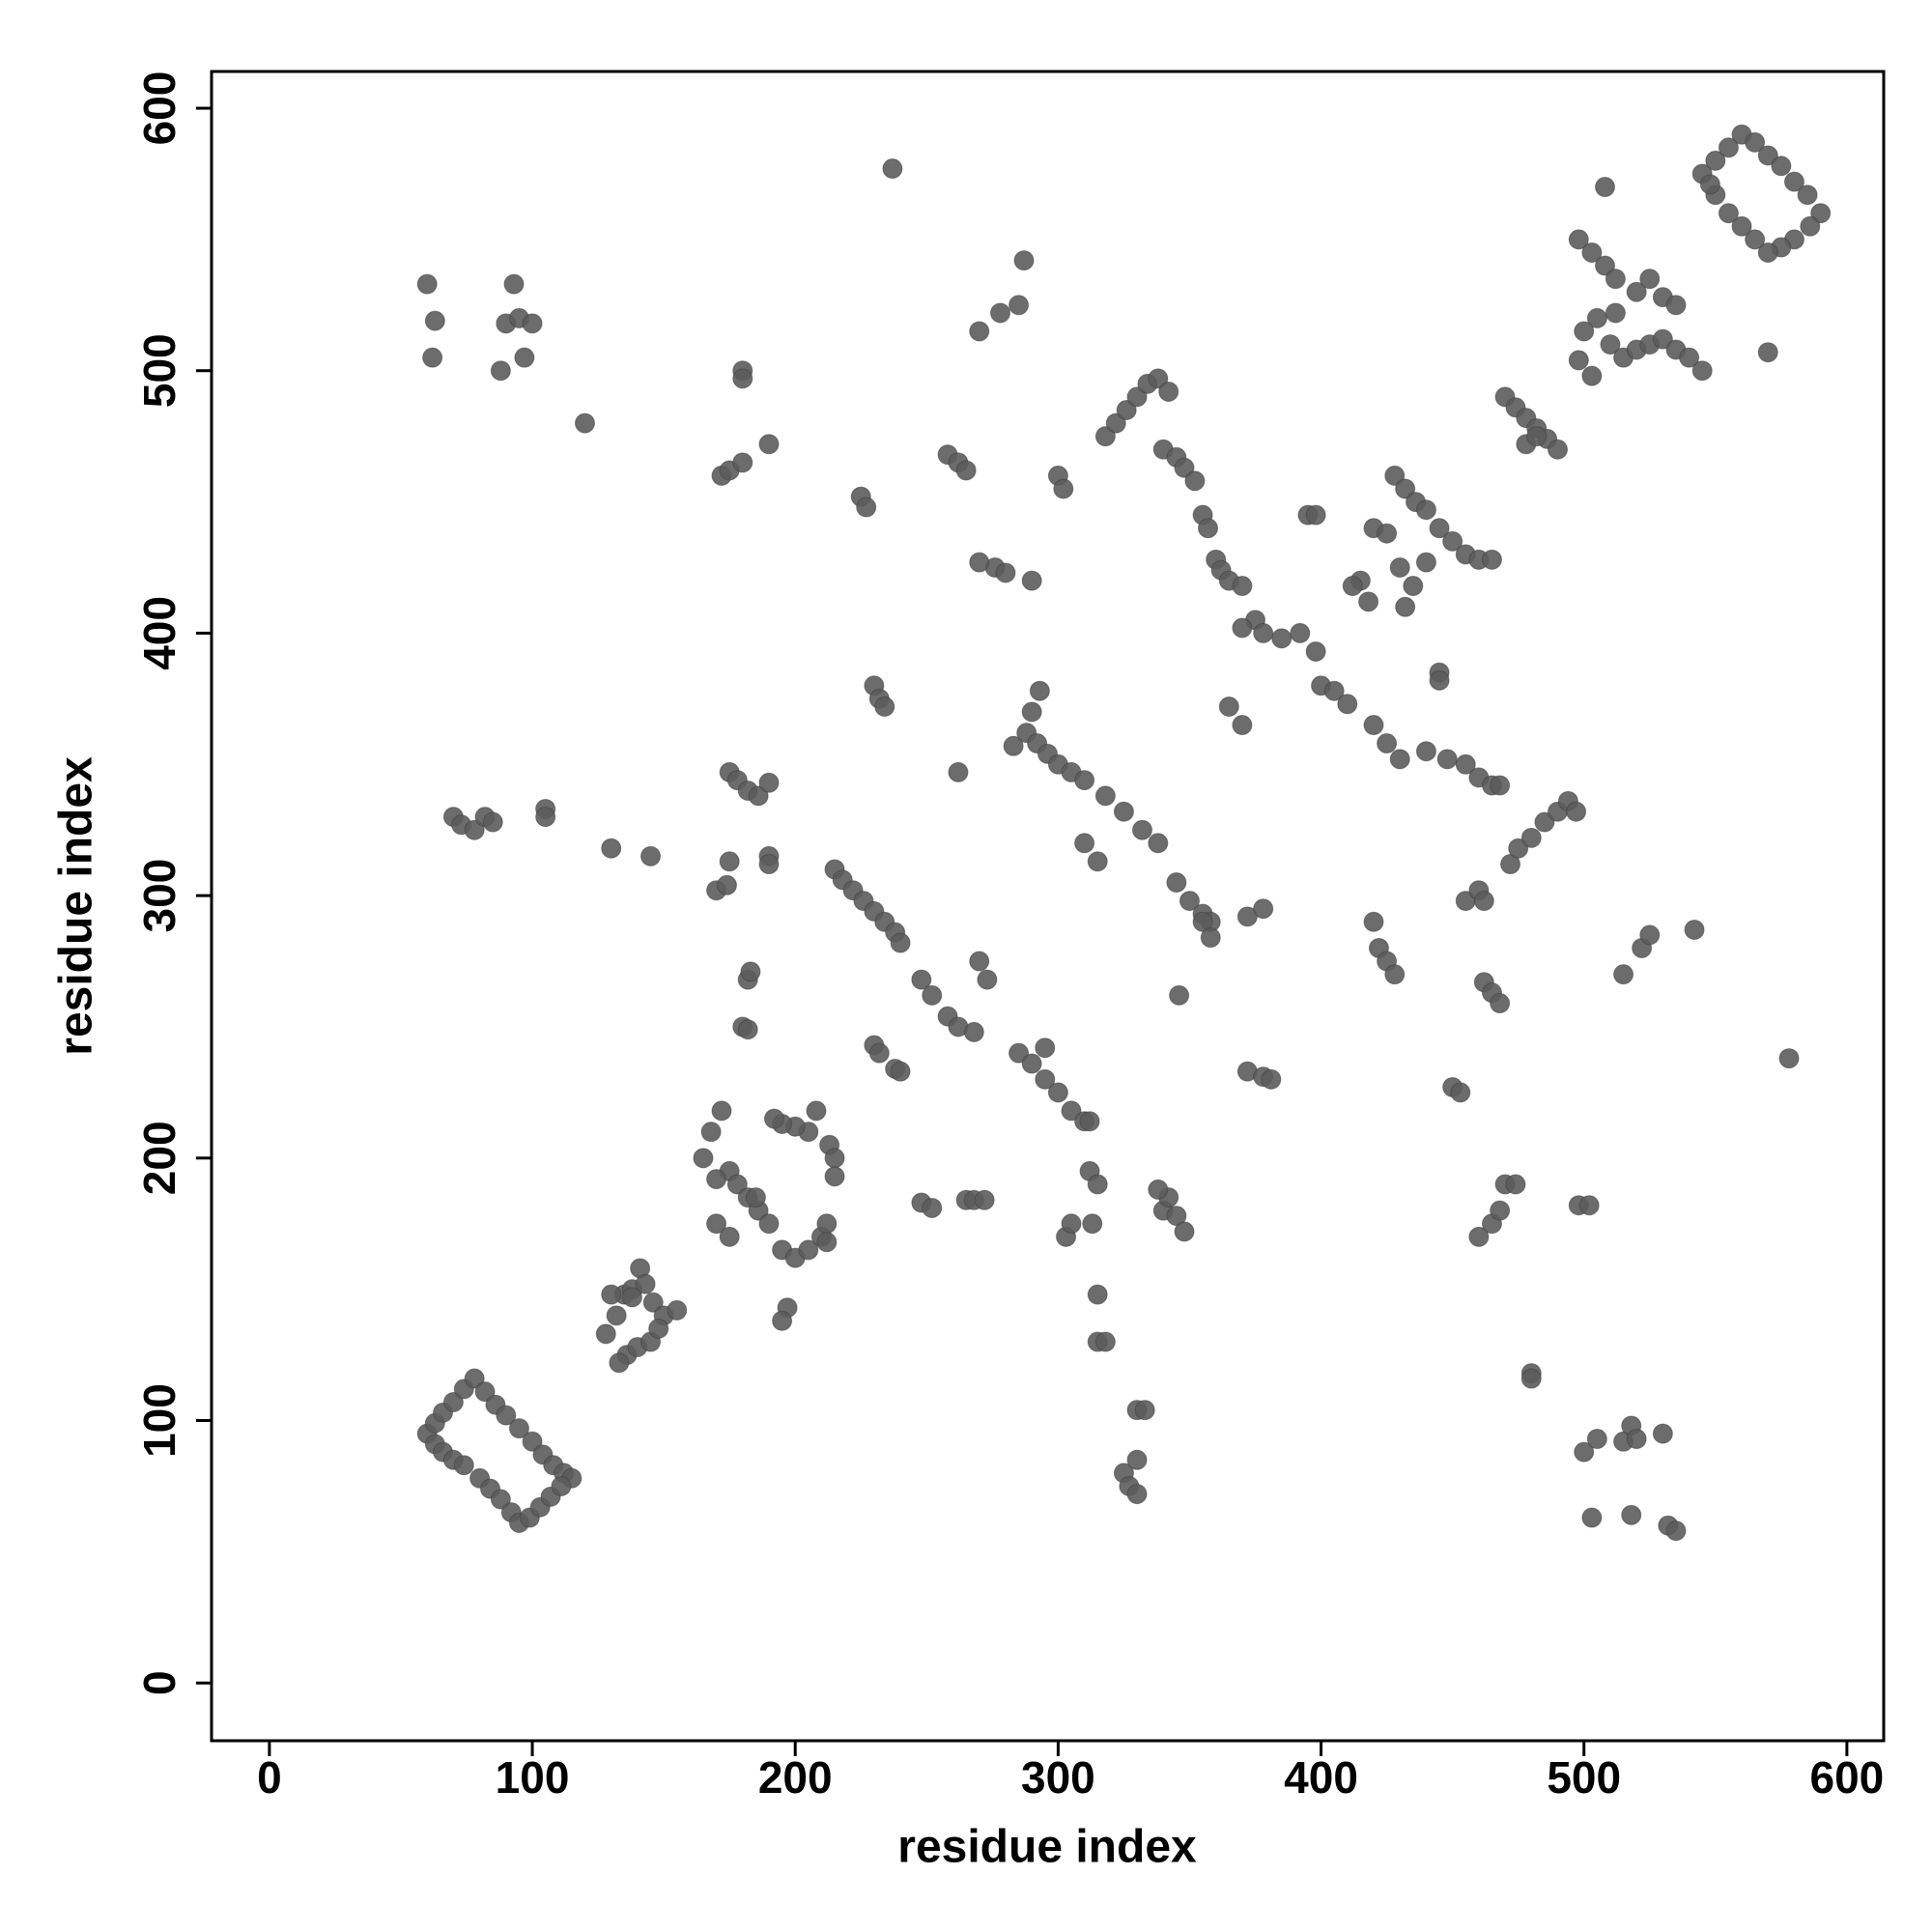 The image size is (1932, 1932). Describe the element at coordinates (159, 633) in the screenshot. I see `y-tick-label: 400` at that location.